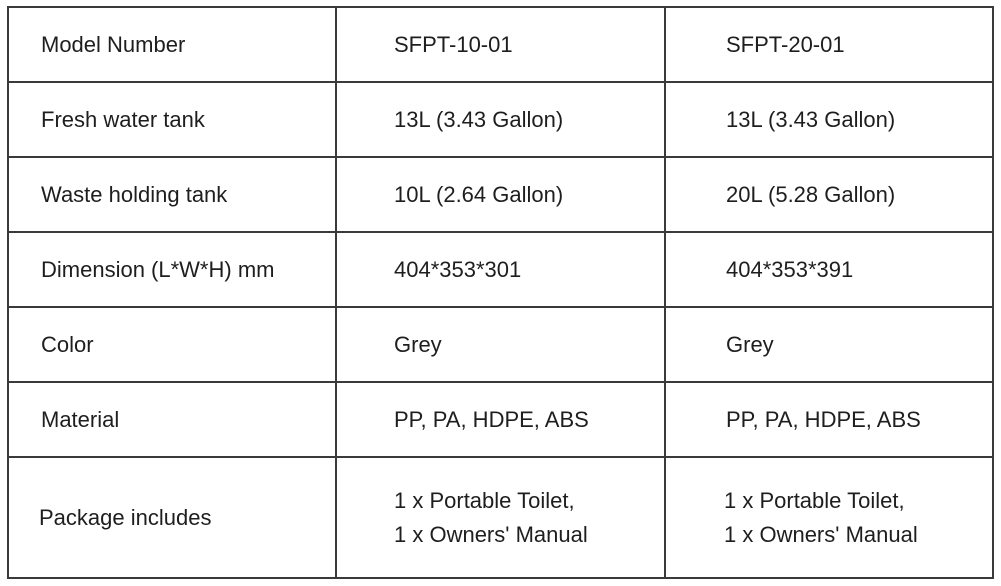  Describe the element at coordinates (829, 517) in the screenshot. I see `cell-model-2: 1 x Portable Toilet, 1 x Owners' Manual` at that location.